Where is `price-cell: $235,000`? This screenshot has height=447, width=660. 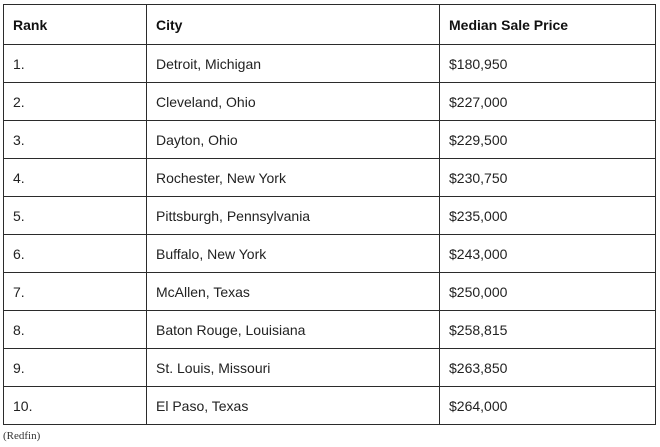
price-cell: $235,000 is located at coordinates (547, 215).